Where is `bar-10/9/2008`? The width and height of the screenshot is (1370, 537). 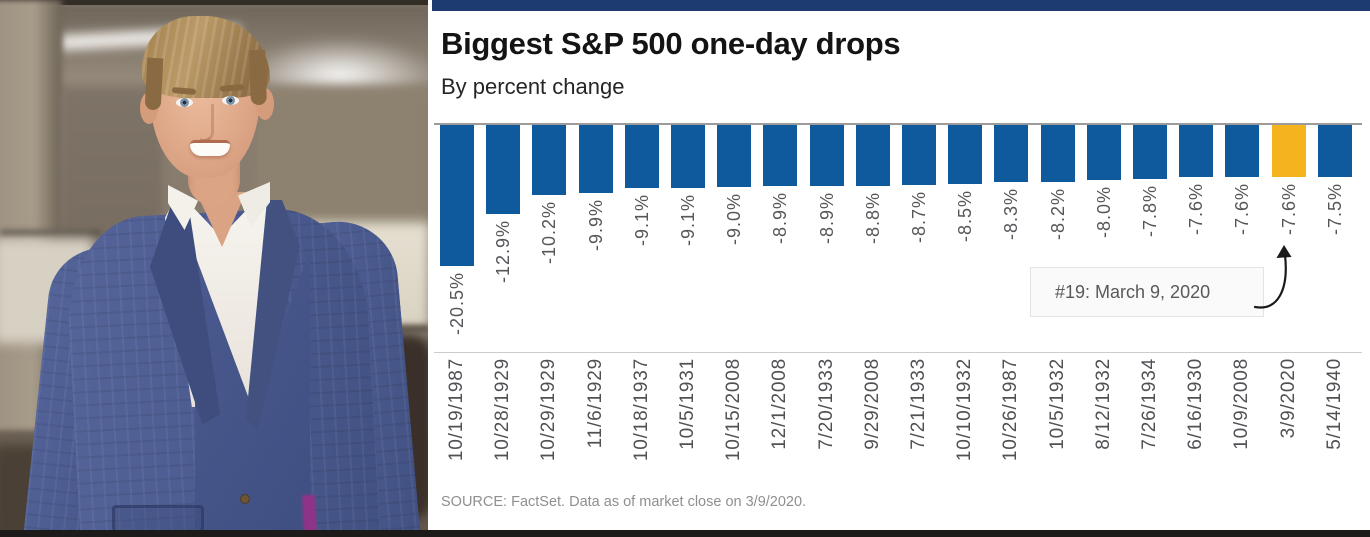
bar-10/9/2008 is located at coordinates (1242, 151).